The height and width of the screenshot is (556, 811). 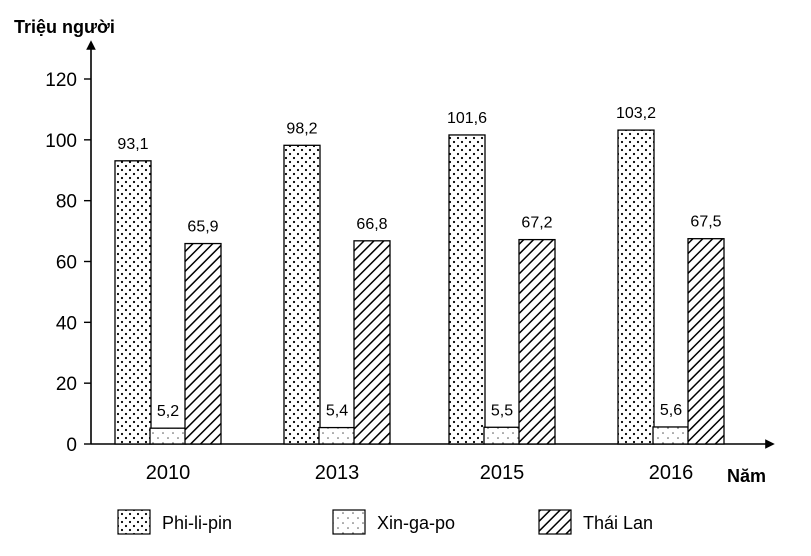 What do you see at coordinates (66, 263) in the screenshot?
I see `y-tick-label: 60` at bounding box center [66, 263].